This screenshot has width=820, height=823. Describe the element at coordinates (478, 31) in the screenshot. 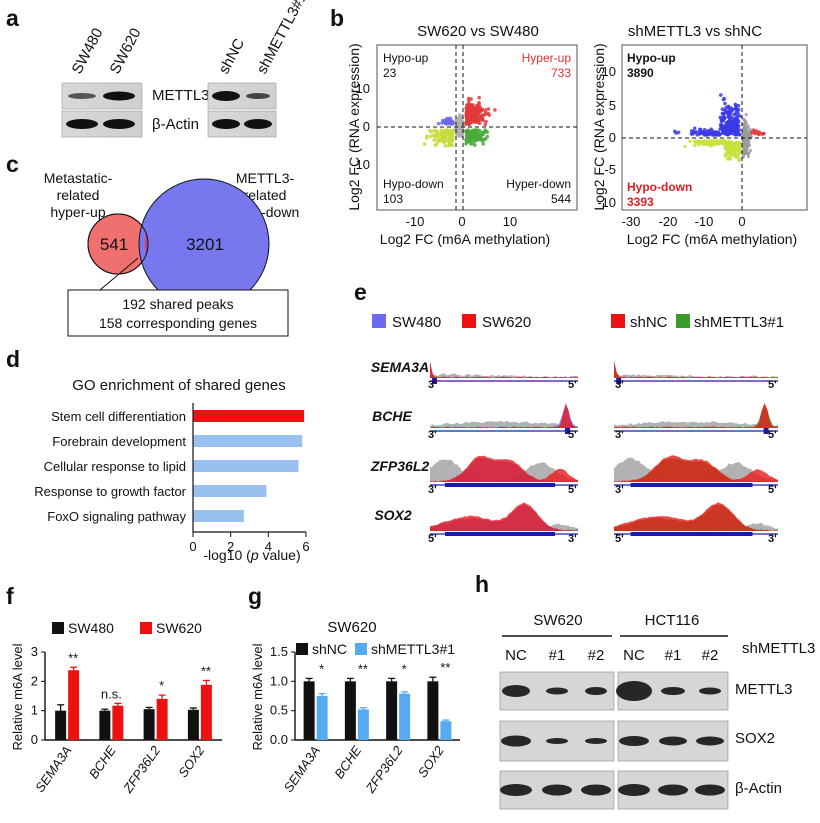

I see `scatter-left-title: SW620 vs SW480` at that location.